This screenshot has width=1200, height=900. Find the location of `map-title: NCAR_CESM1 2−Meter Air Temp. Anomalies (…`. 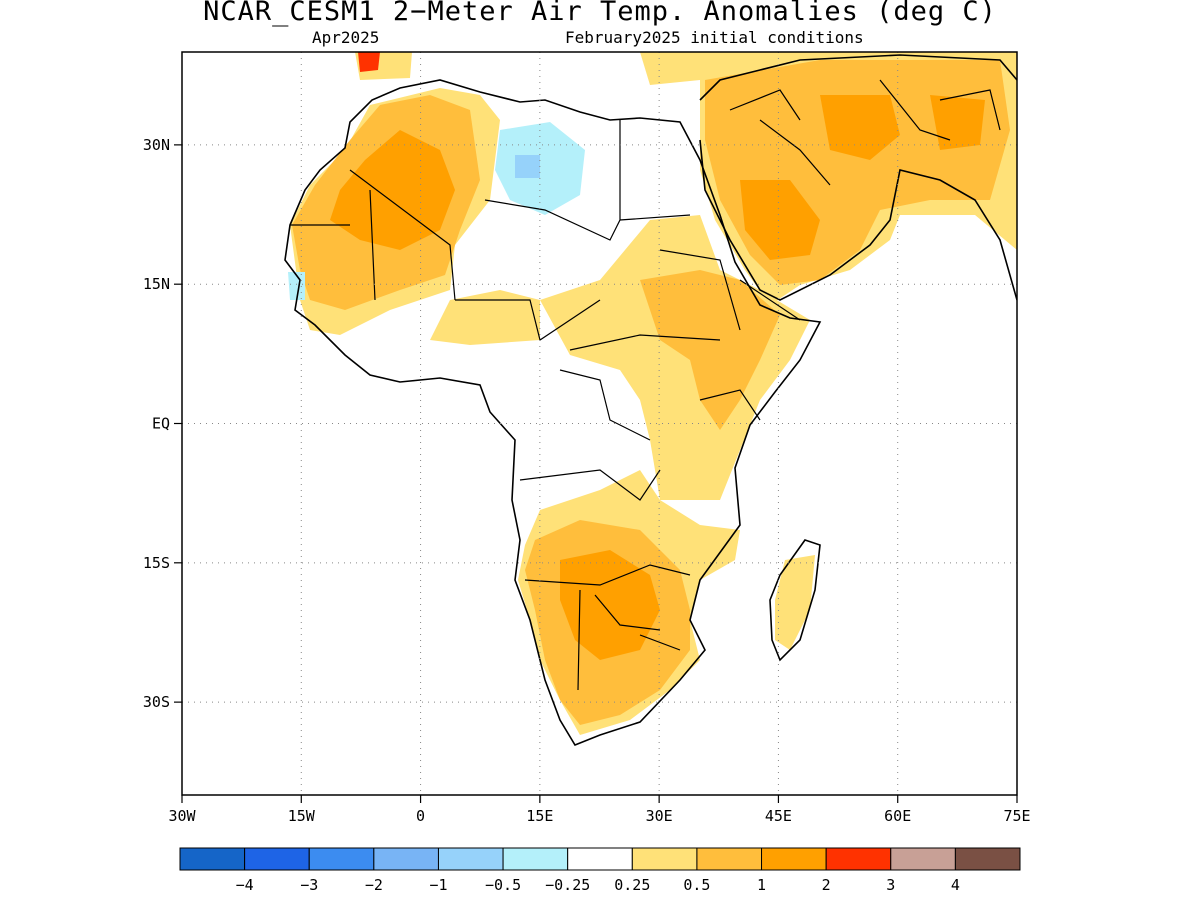

map-title: NCAR_CESM1 2−Meter Air Temp. Anomalies (… is located at coordinates (600, 13).